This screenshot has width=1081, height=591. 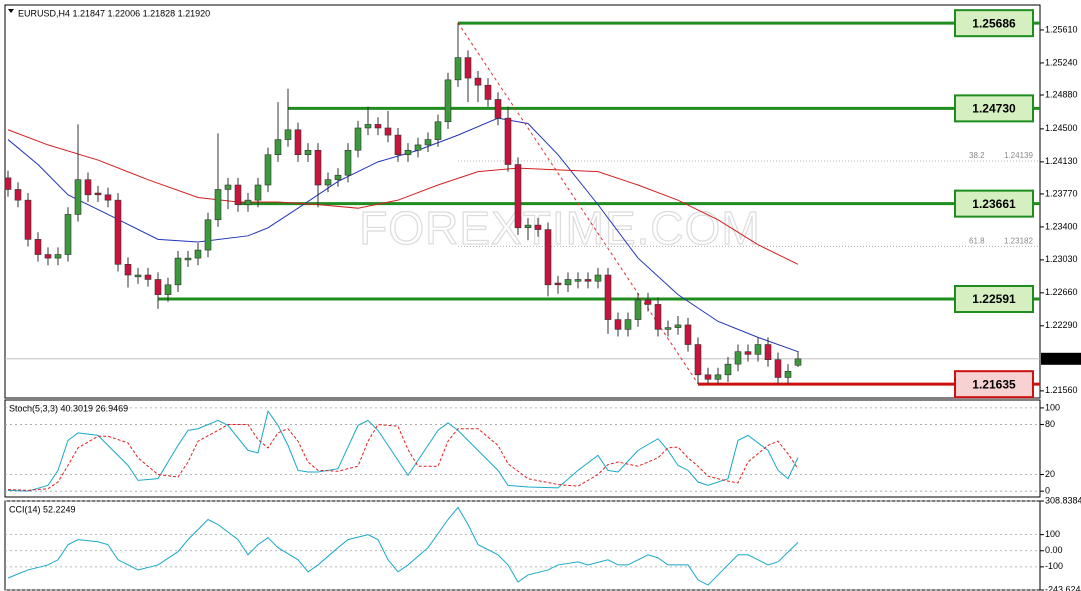 I want to click on fib-price: 1.23182, so click(x=1018, y=240).